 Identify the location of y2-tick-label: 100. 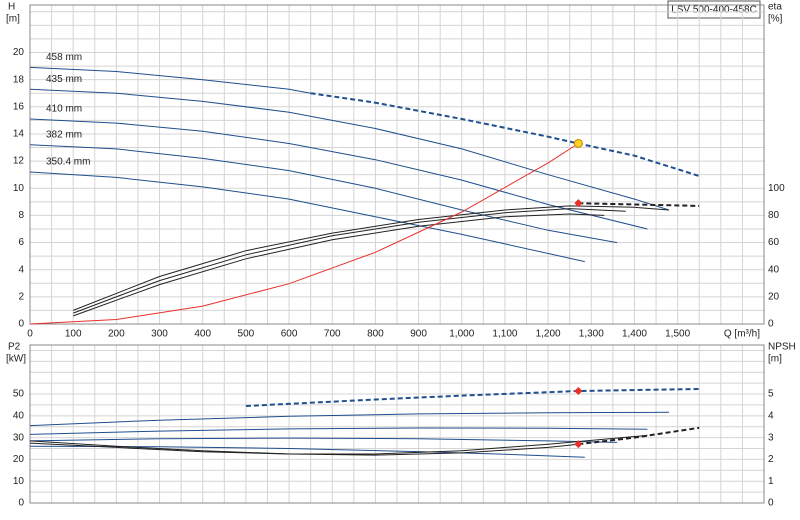
(776, 188).